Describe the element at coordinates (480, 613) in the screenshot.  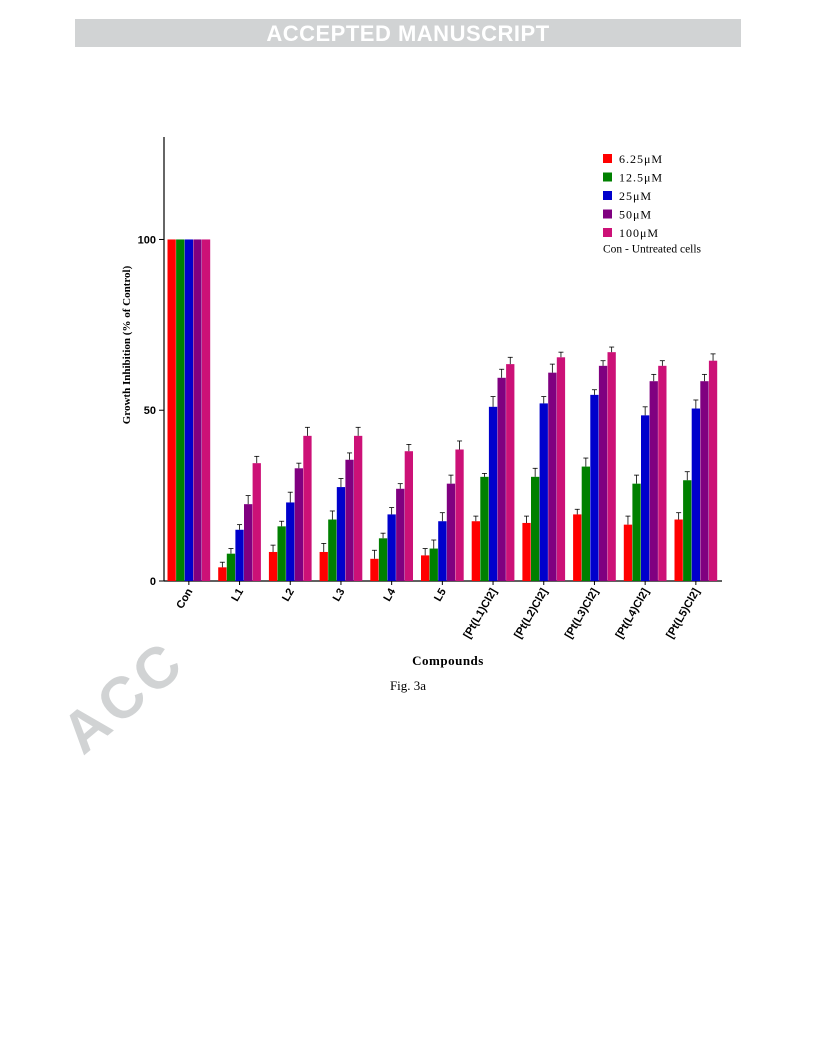
I see `x-tick-label: [Pt(L1)Cl2]` at that location.